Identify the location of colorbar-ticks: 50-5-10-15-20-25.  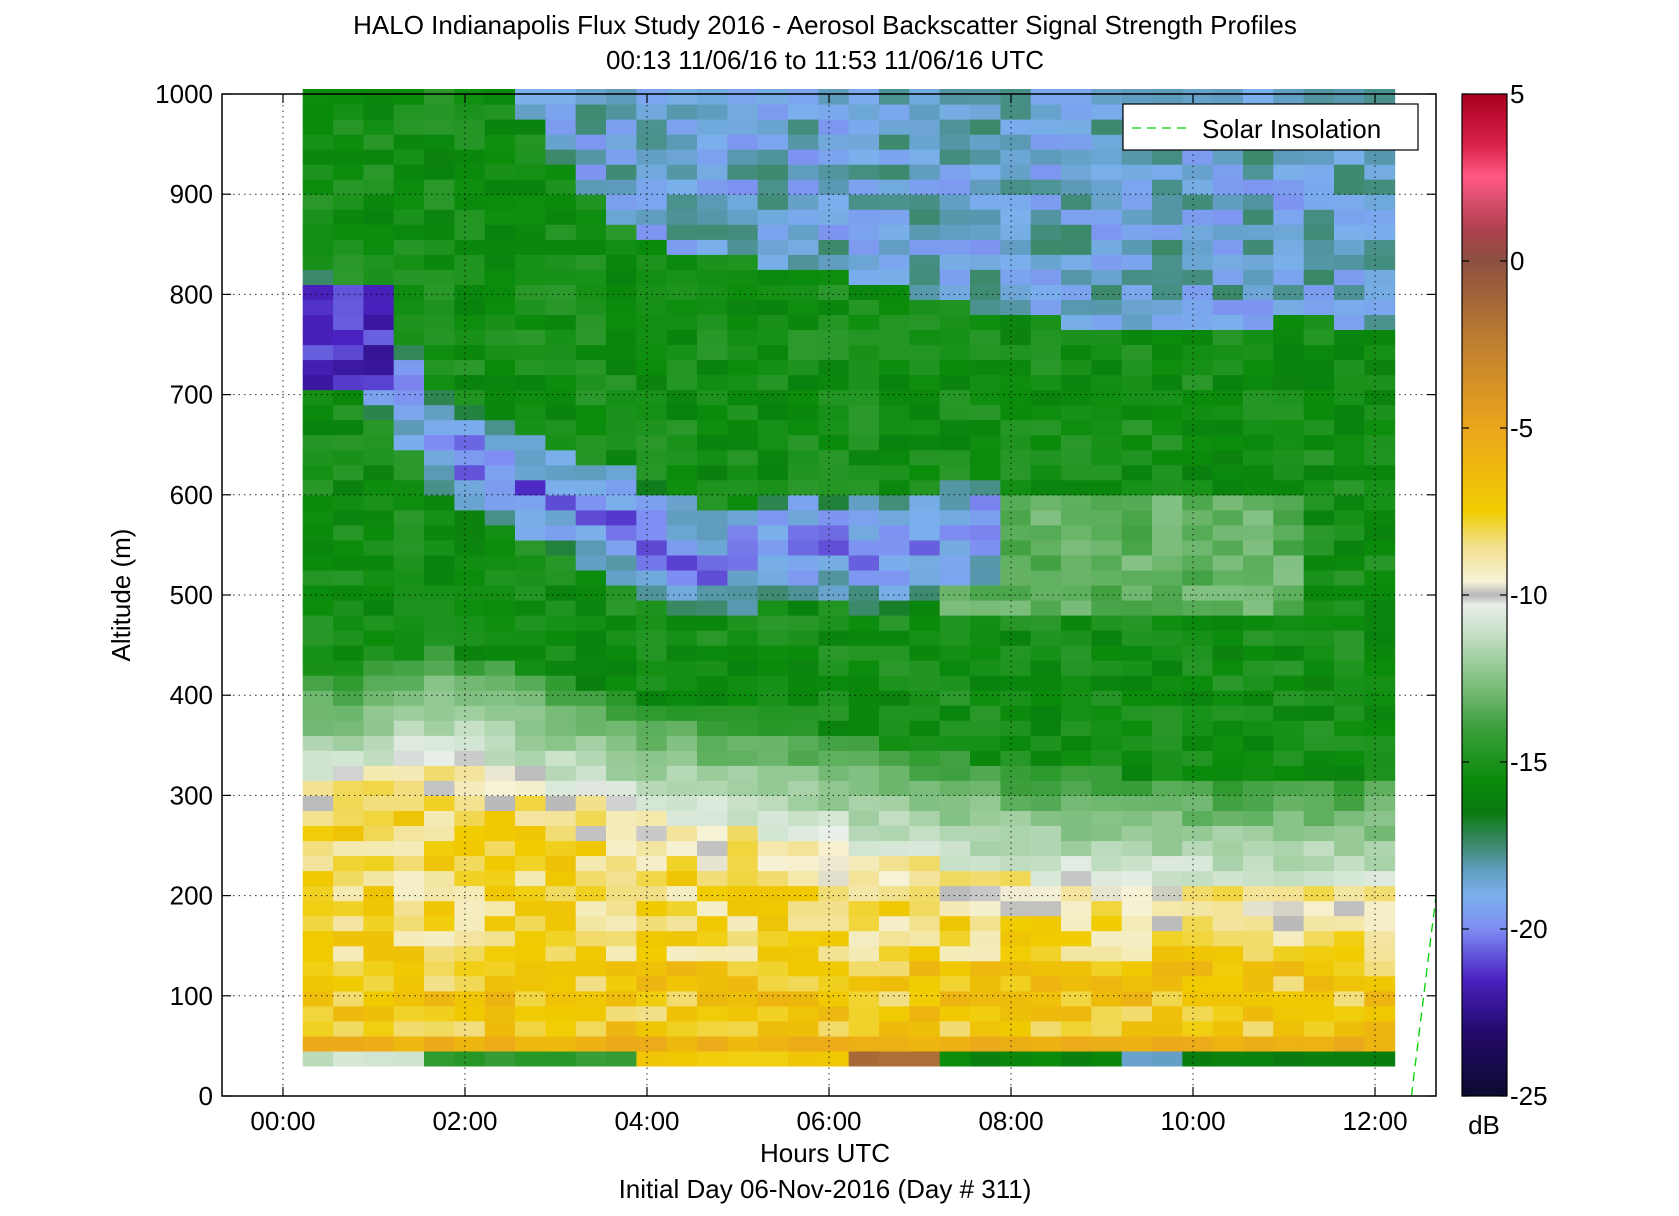
(1505, 595).